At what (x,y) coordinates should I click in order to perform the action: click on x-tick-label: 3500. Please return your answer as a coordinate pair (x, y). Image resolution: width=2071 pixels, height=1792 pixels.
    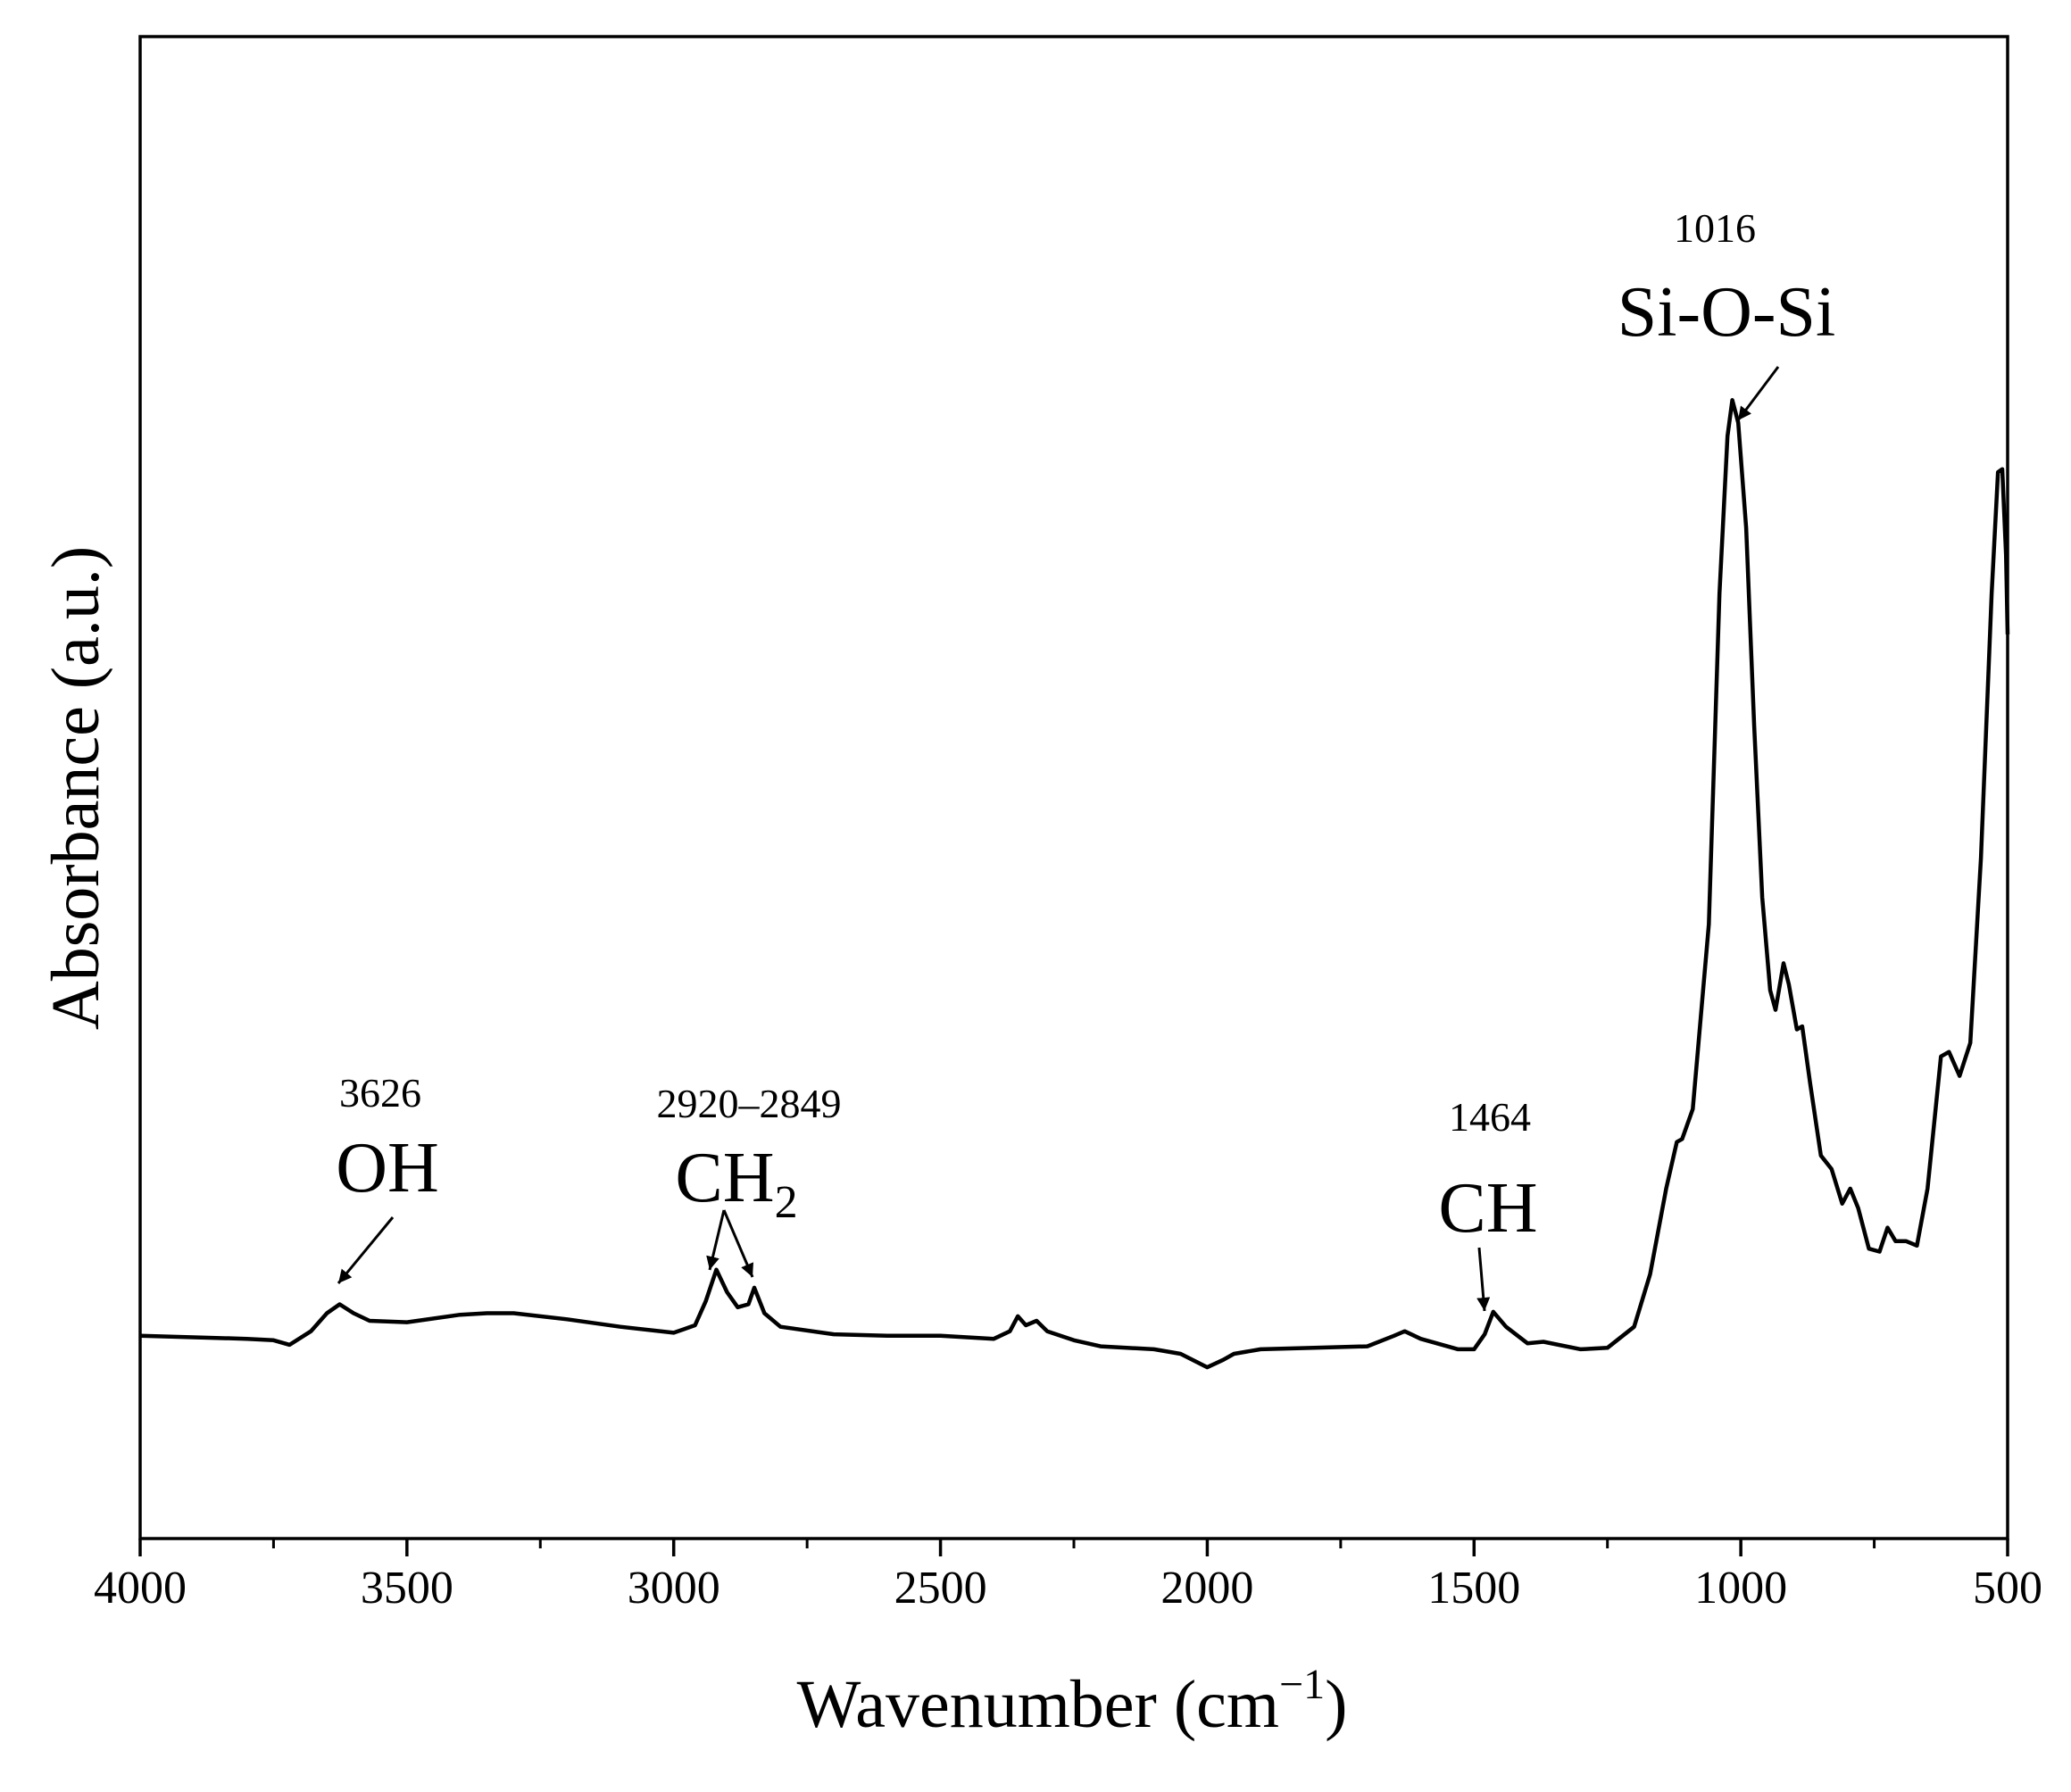
    Looking at the image, I should click on (407, 1588).